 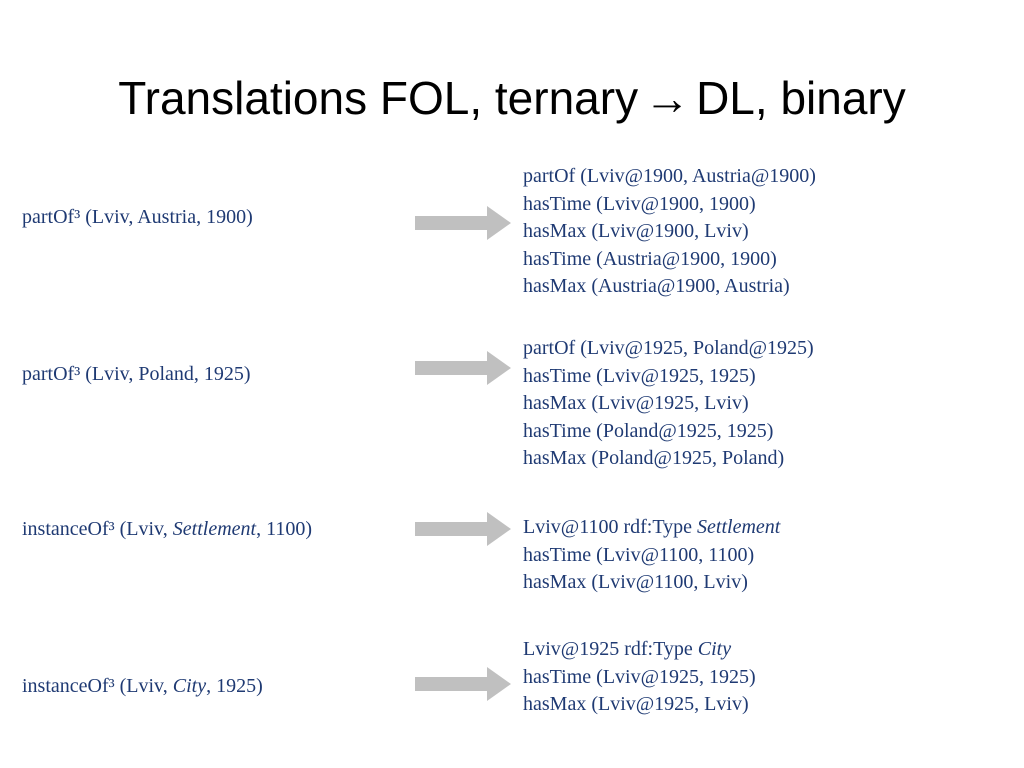 I want to click on fol-expression-italic: Settlement, so click(x=214, y=529).